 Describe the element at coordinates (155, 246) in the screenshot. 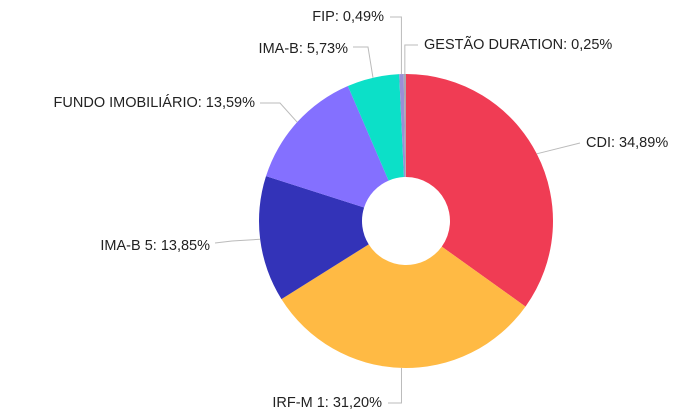

I see `slice-label: IMA-B 5: 13,85%` at that location.